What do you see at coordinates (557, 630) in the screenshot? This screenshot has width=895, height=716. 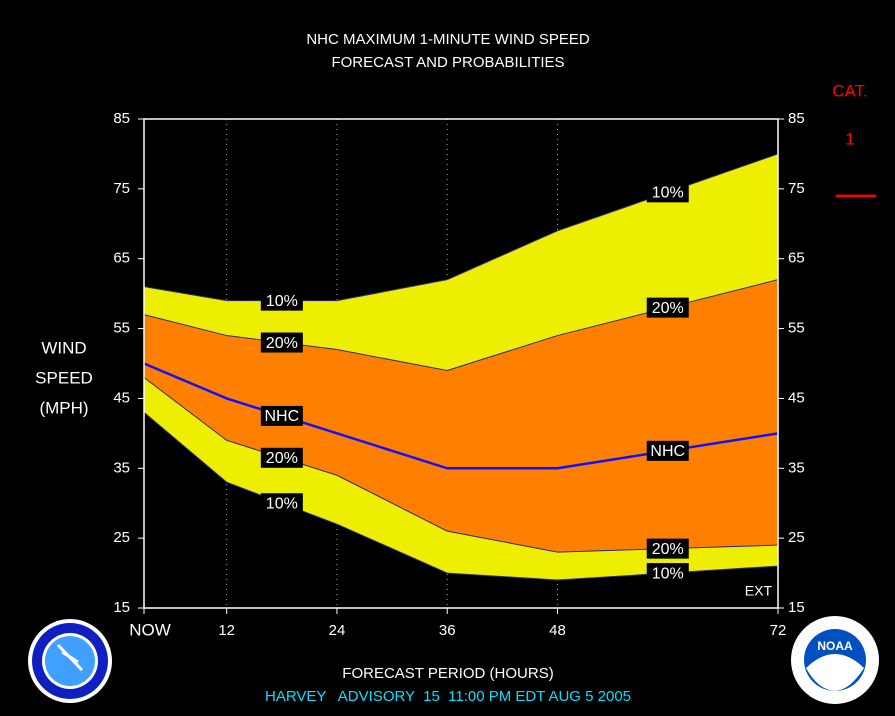 I see `x-tick-label: 48` at bounding box center [557, 630].